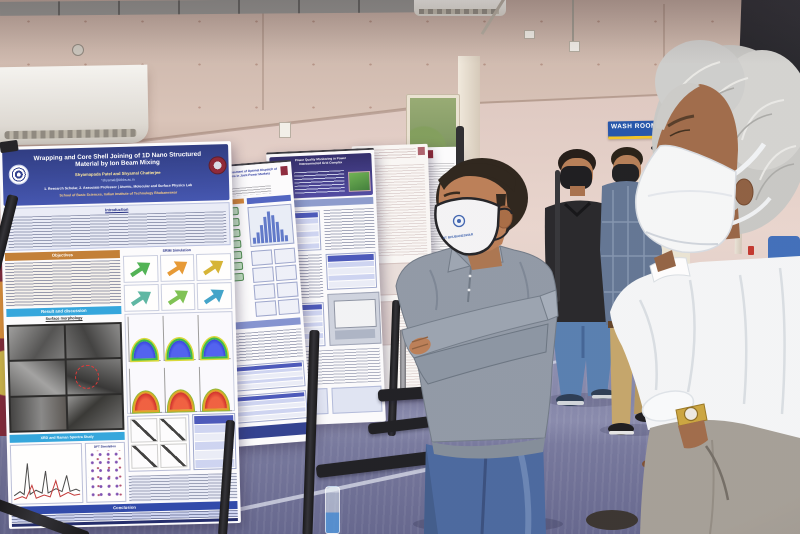 This screenshot has width=800, height=534. I want to click on crossed-arm-upper, so click(475, 327).